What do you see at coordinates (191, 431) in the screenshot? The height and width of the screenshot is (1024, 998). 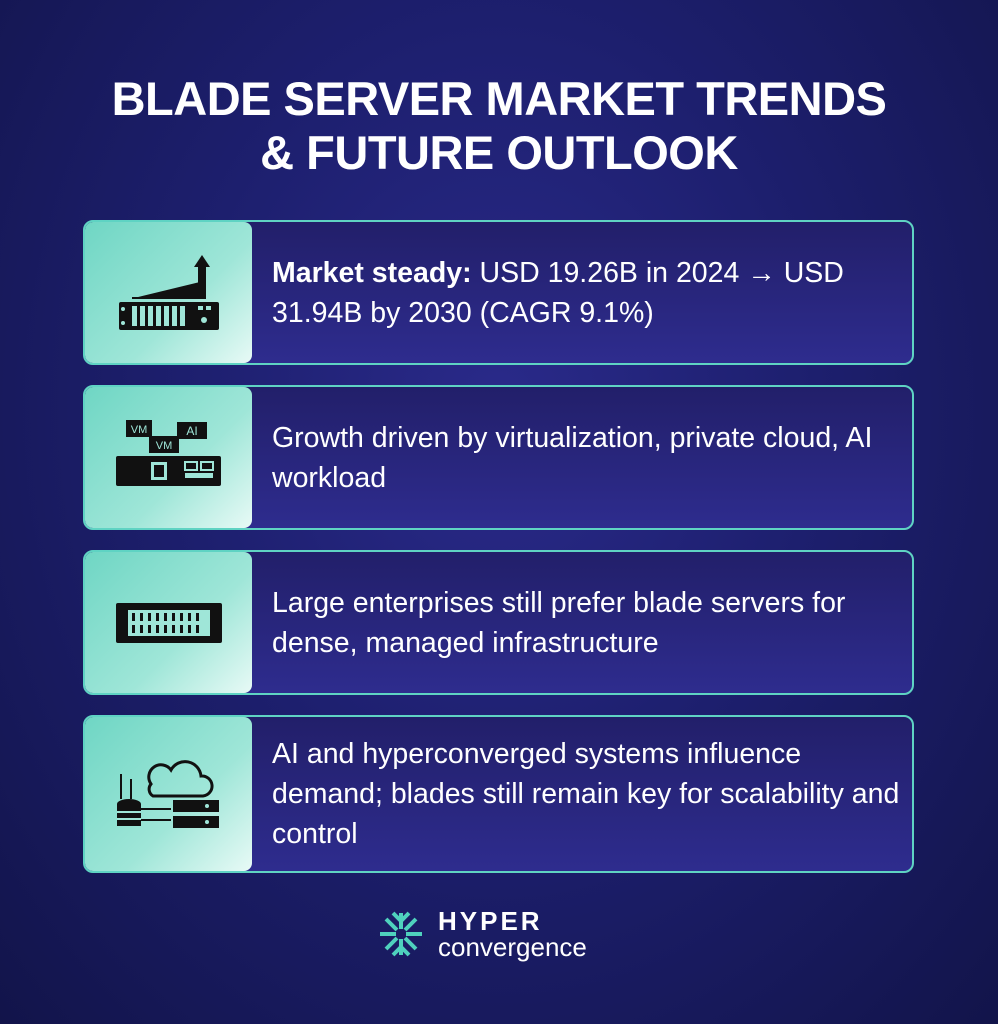 I see `svg-text: AI` at bounding box center [191, 431].